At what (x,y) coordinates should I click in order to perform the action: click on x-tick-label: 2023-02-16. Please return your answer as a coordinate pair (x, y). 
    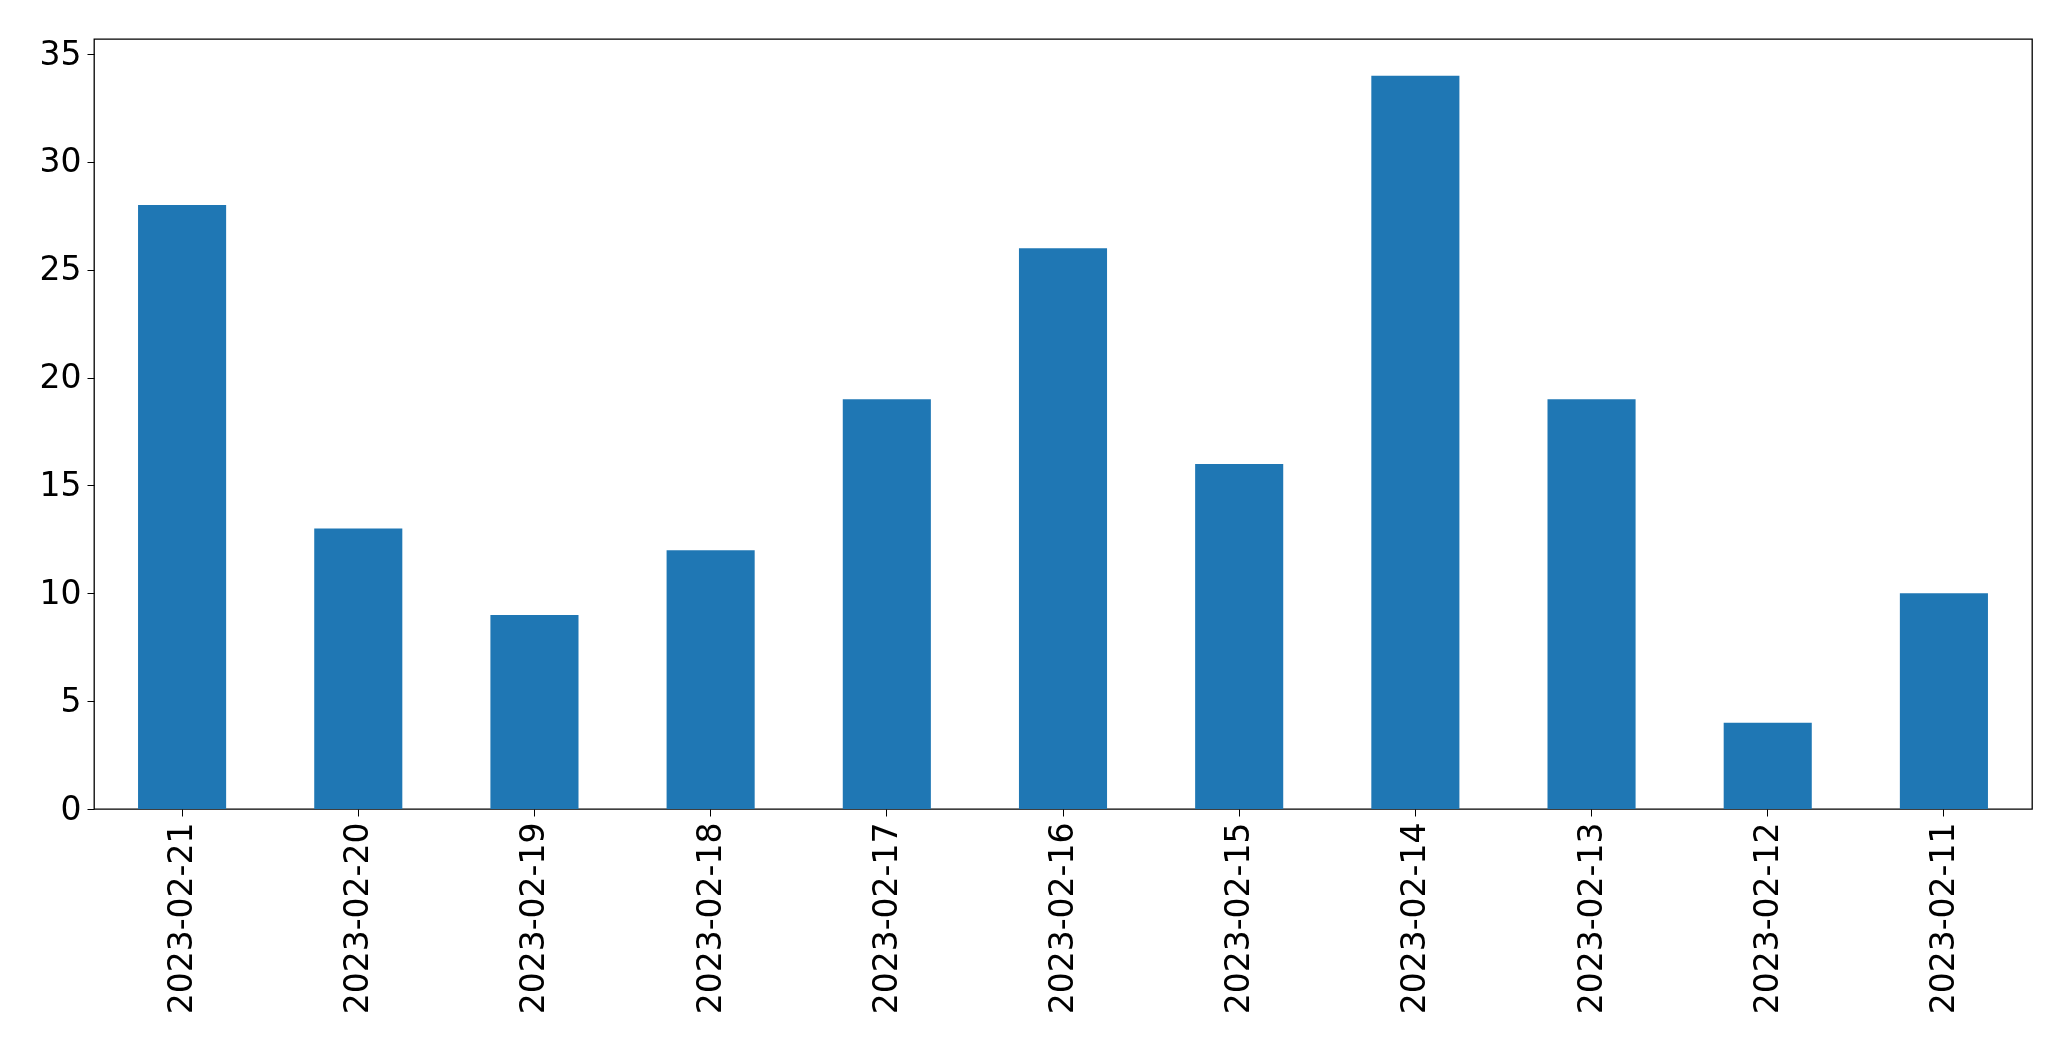
    Looking at the image, I should click on (1061, 918).